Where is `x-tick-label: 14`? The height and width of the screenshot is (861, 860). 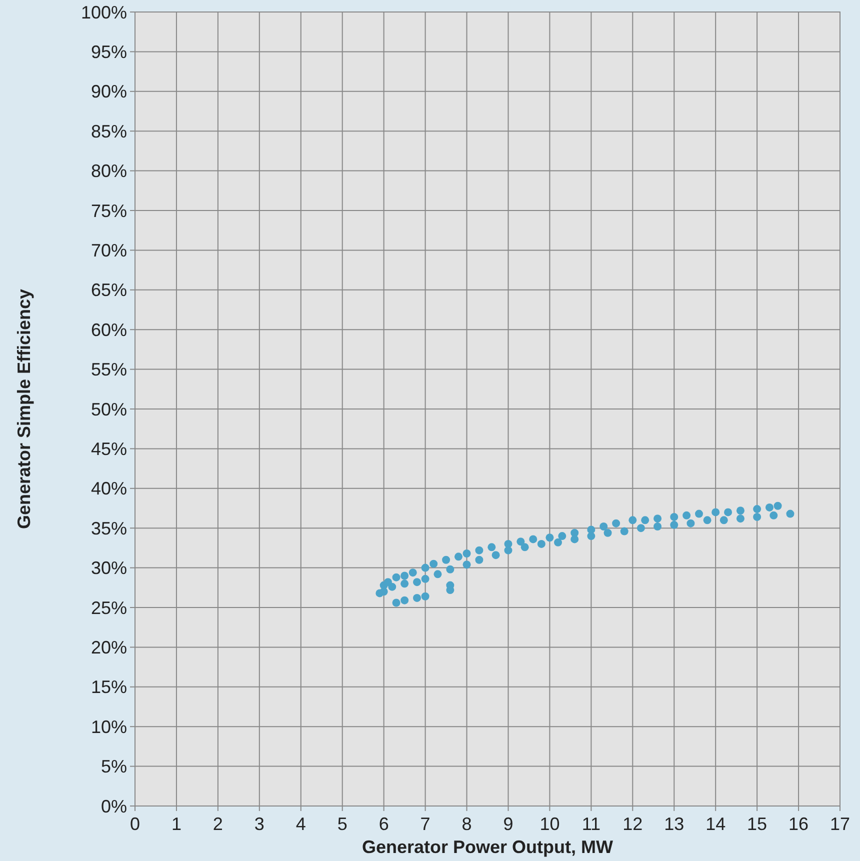 x-tick-label: 14 is located at coordinates (716, 824).